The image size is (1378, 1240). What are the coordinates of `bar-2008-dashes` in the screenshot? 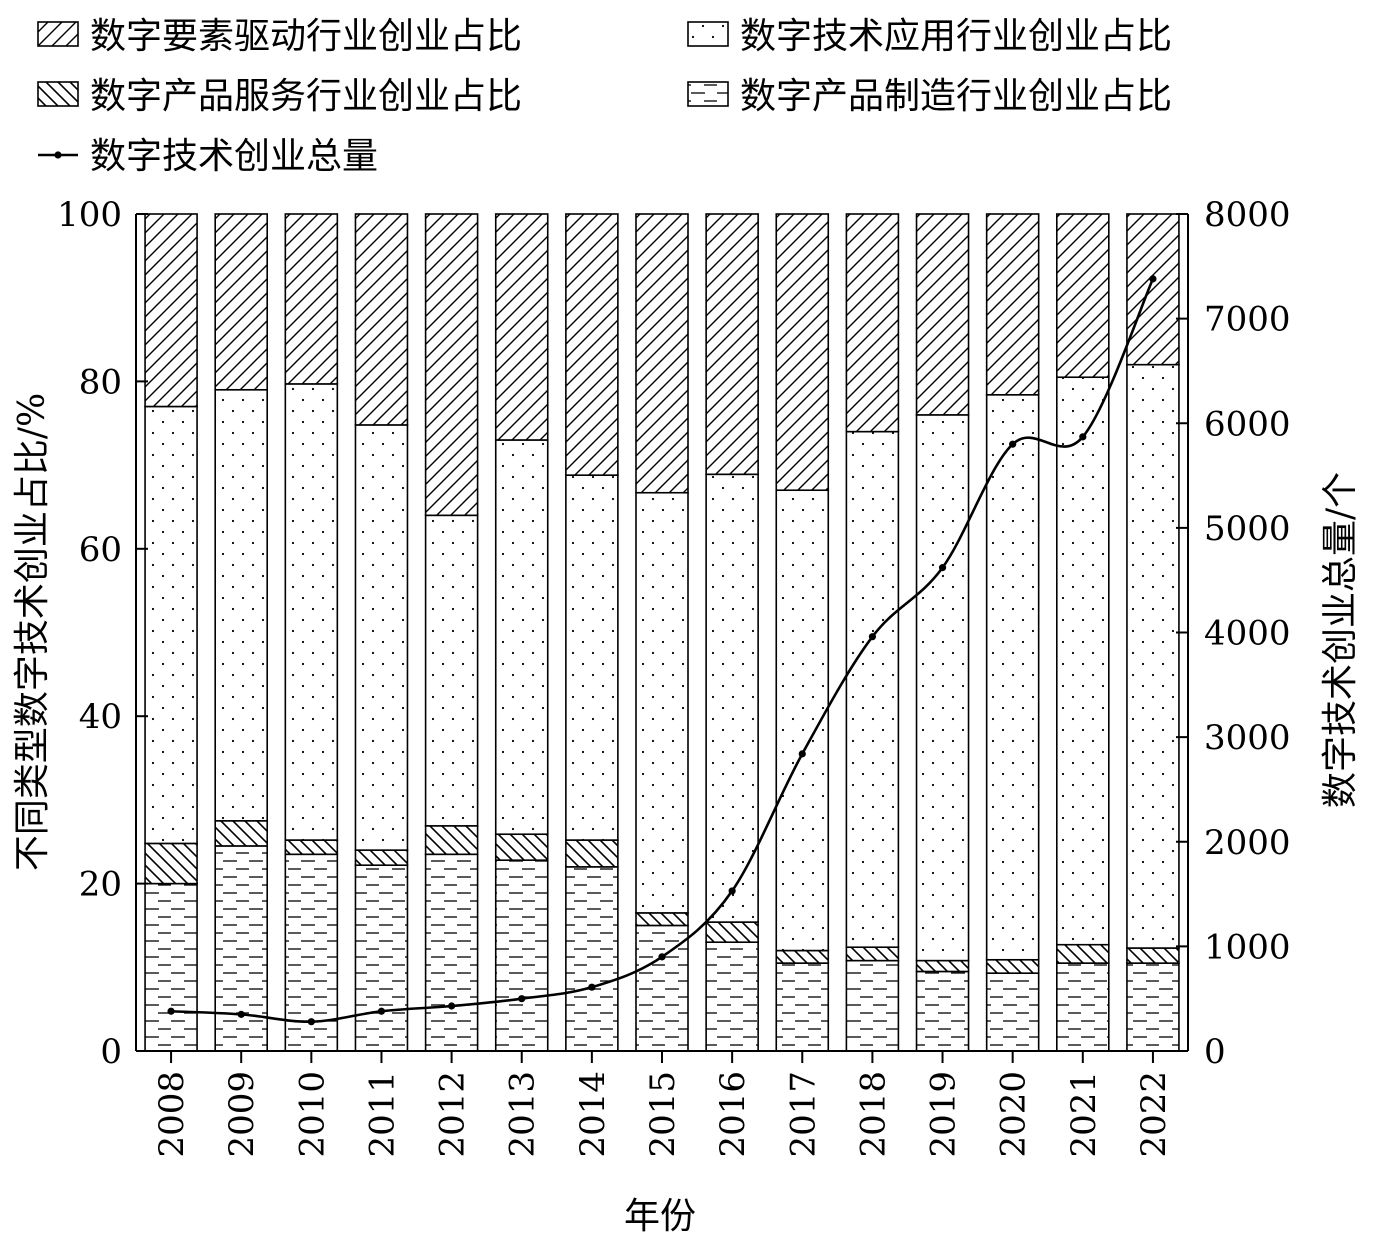 It's located at (171, 967).